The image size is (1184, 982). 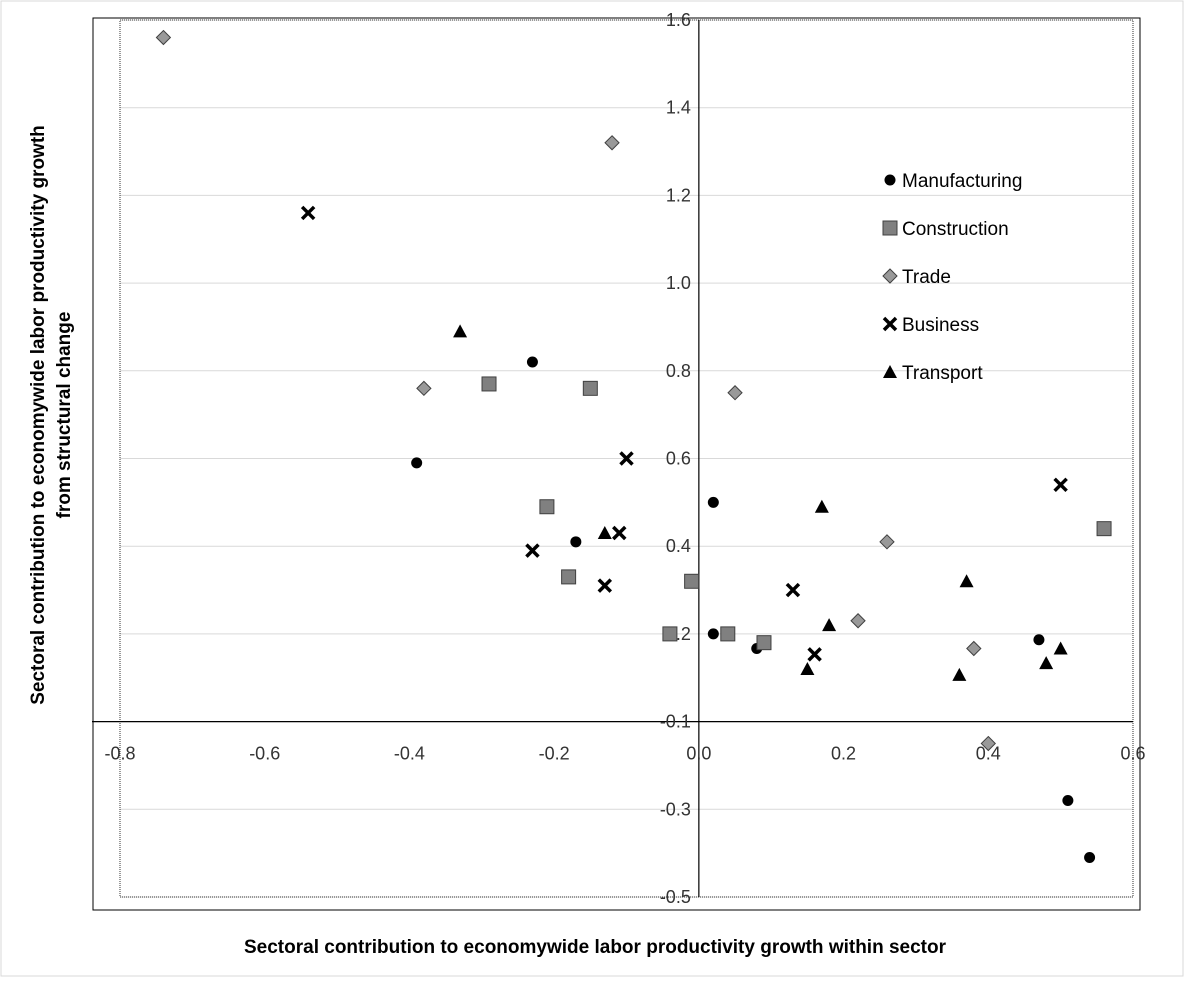 I want to click on y-tick-label: 1.4, so click(x=678, y=108).